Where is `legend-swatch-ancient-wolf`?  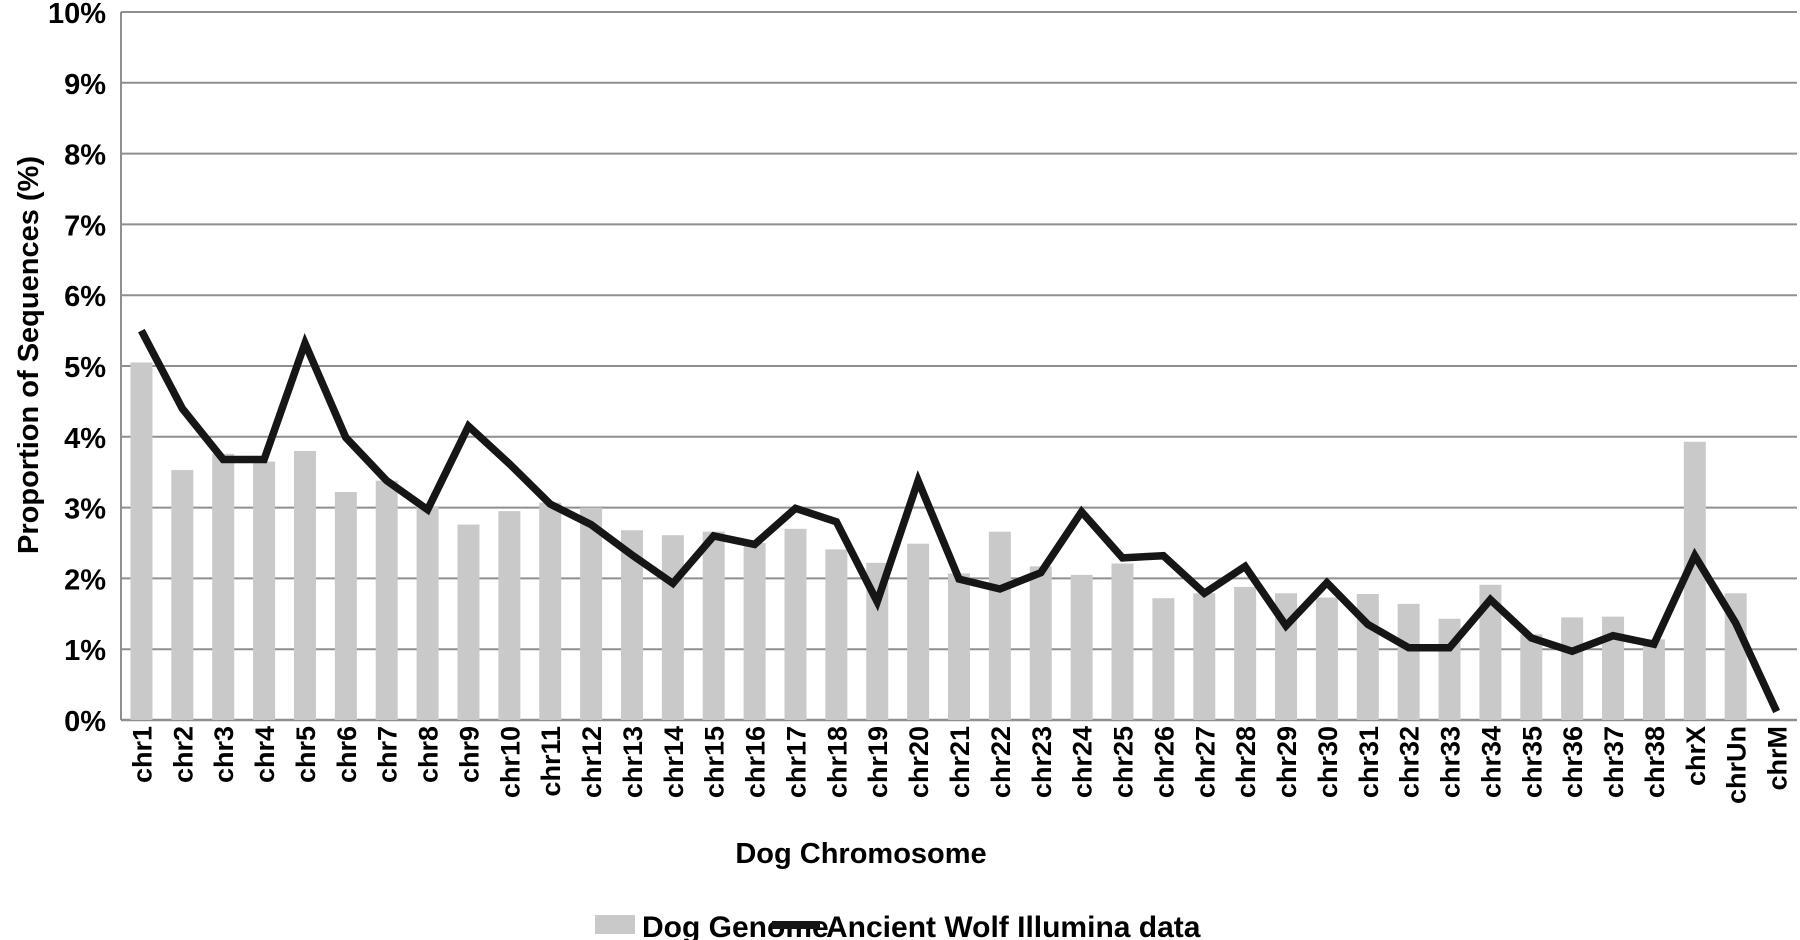 legend-swatch-ancient-wolf is located at coordinates (796, 925).